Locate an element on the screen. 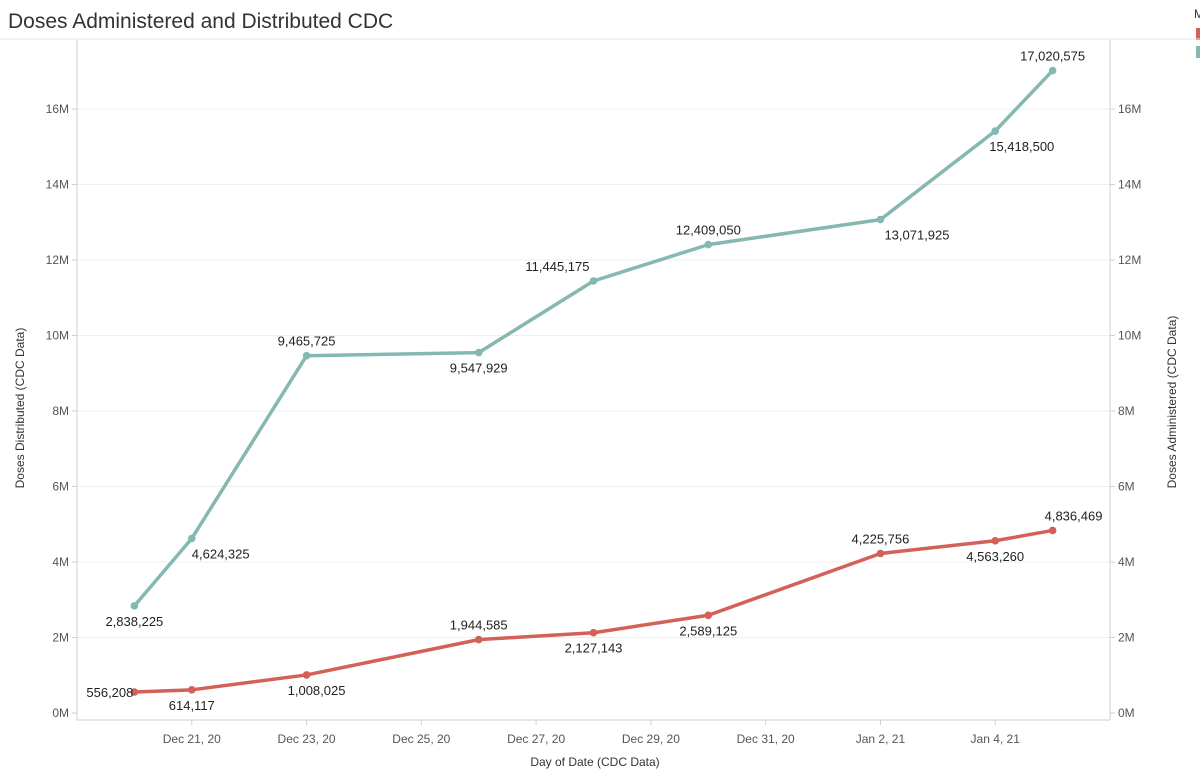 The width and height of the screenshot is (1200, 779). data-label: 11,445,175 is located at coordinates (557, 266).